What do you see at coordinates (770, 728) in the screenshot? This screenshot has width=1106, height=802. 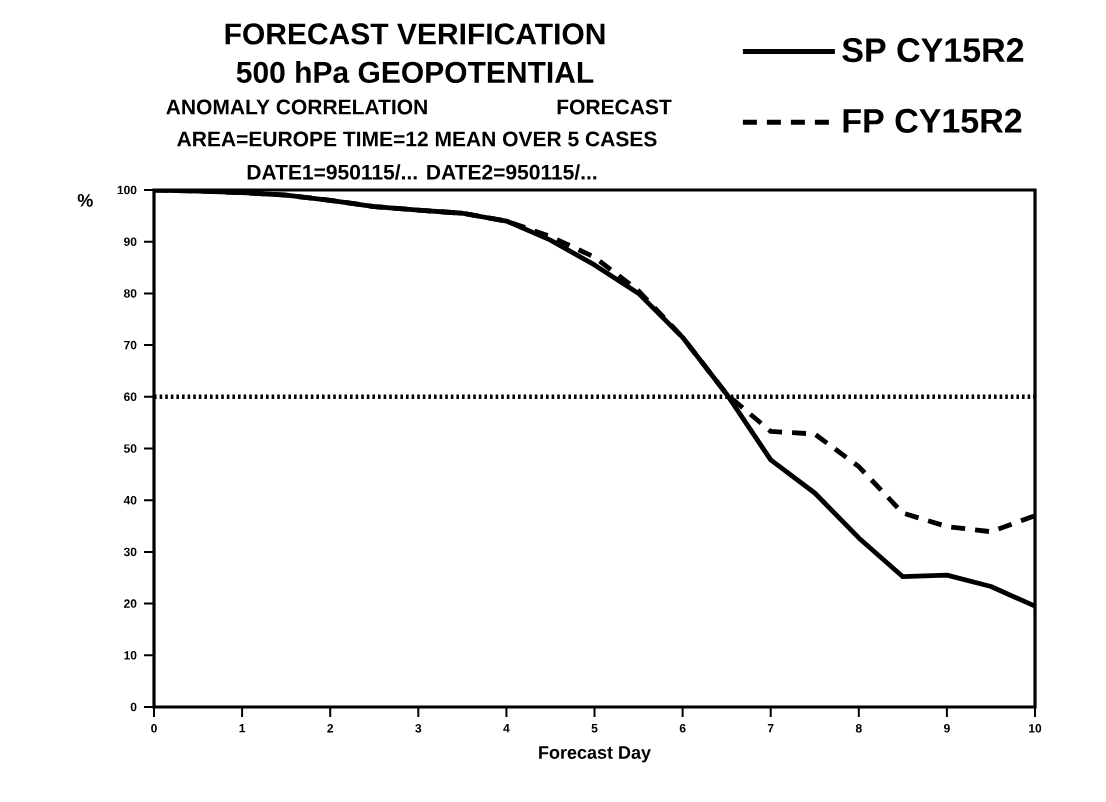 I see `x-tick-label: 7` at bounding box center [770, 728].